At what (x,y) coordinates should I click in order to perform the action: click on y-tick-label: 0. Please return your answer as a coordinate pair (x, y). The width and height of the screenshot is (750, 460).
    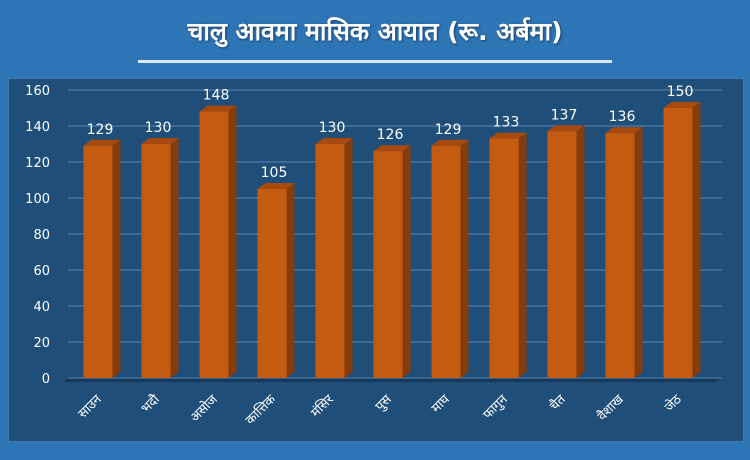
    Looking at the image, I should click on (46, 379).